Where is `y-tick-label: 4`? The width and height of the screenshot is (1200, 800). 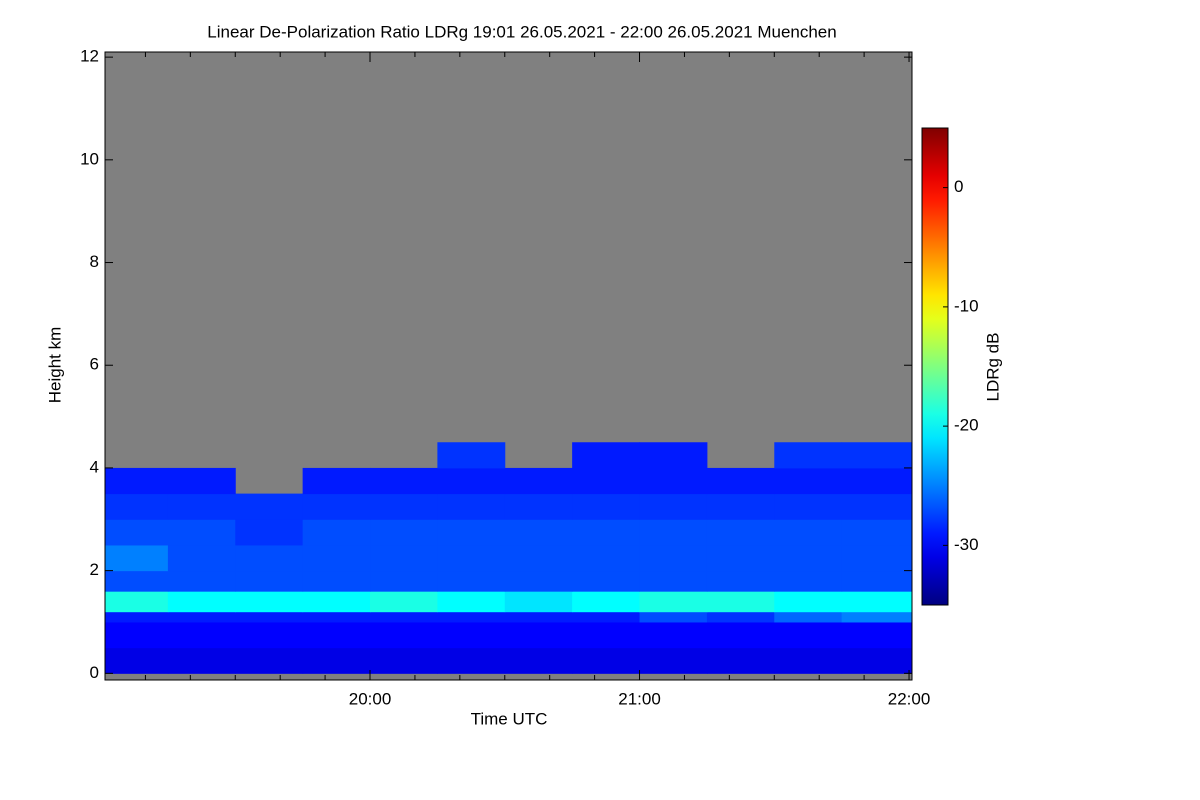 y-tick-label: 4 is located at coordinates (94, 466).